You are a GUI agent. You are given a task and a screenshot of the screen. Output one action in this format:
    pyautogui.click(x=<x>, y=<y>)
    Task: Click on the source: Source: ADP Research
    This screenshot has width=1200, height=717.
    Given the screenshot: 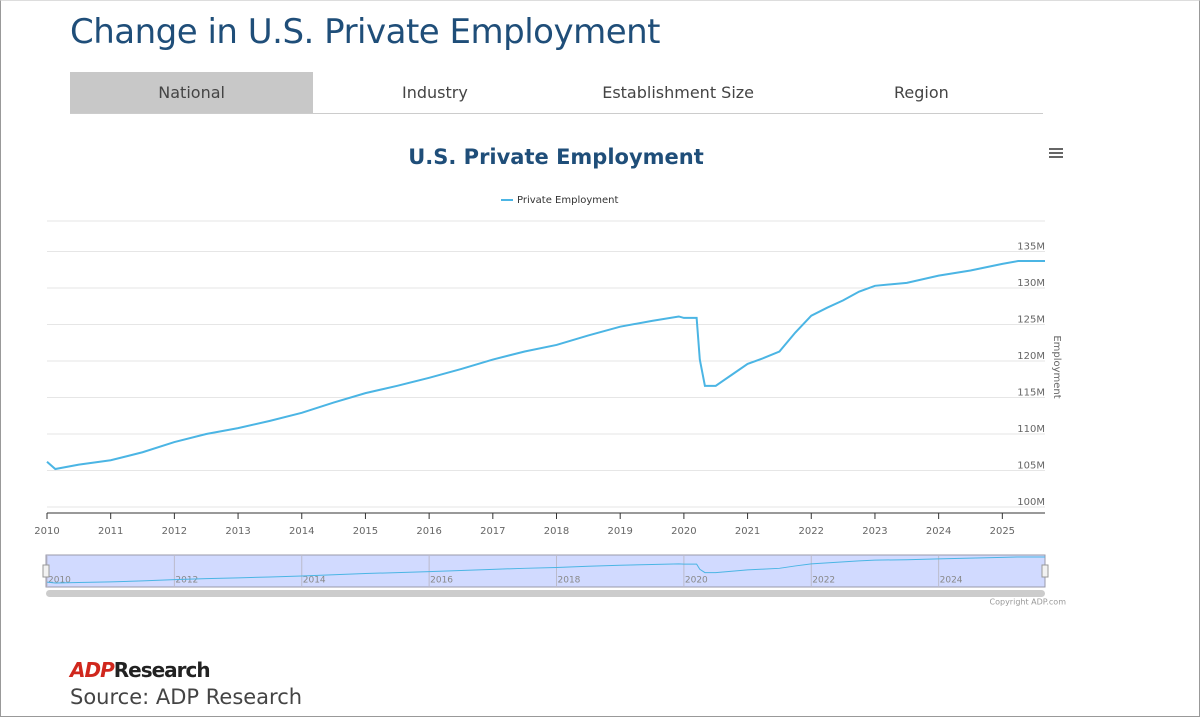 What is the action you would take?
    pyautogui.click(x=186, y=697)
    